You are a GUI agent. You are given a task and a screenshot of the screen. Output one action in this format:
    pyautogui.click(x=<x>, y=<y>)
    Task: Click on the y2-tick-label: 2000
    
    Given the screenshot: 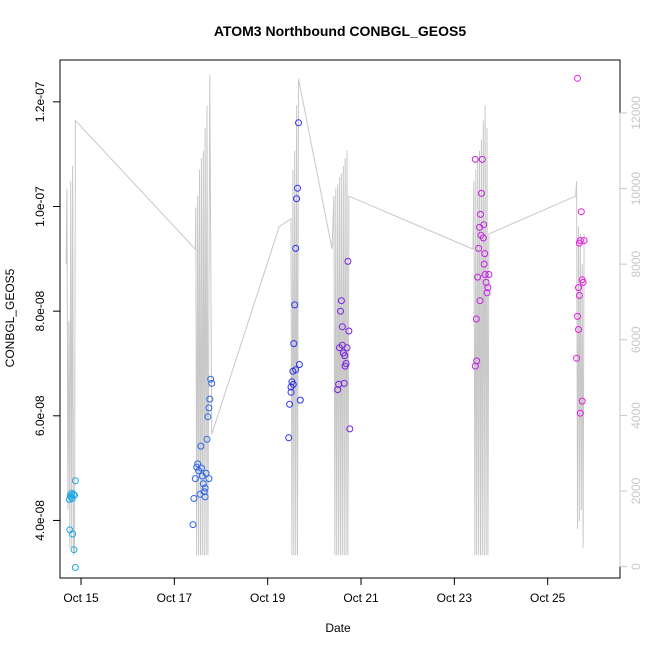 What is the action you would take?
    pyautogui.click(x=636, y=490)
    